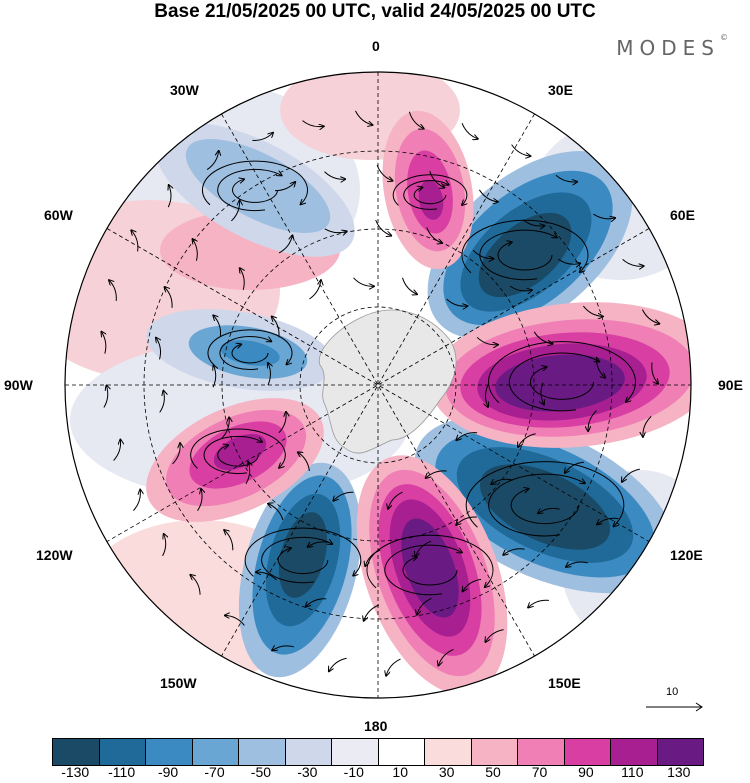 This screenshot has width=750, height=783. I want to click on colorbar-tick-label: 90, so click(586, 772).